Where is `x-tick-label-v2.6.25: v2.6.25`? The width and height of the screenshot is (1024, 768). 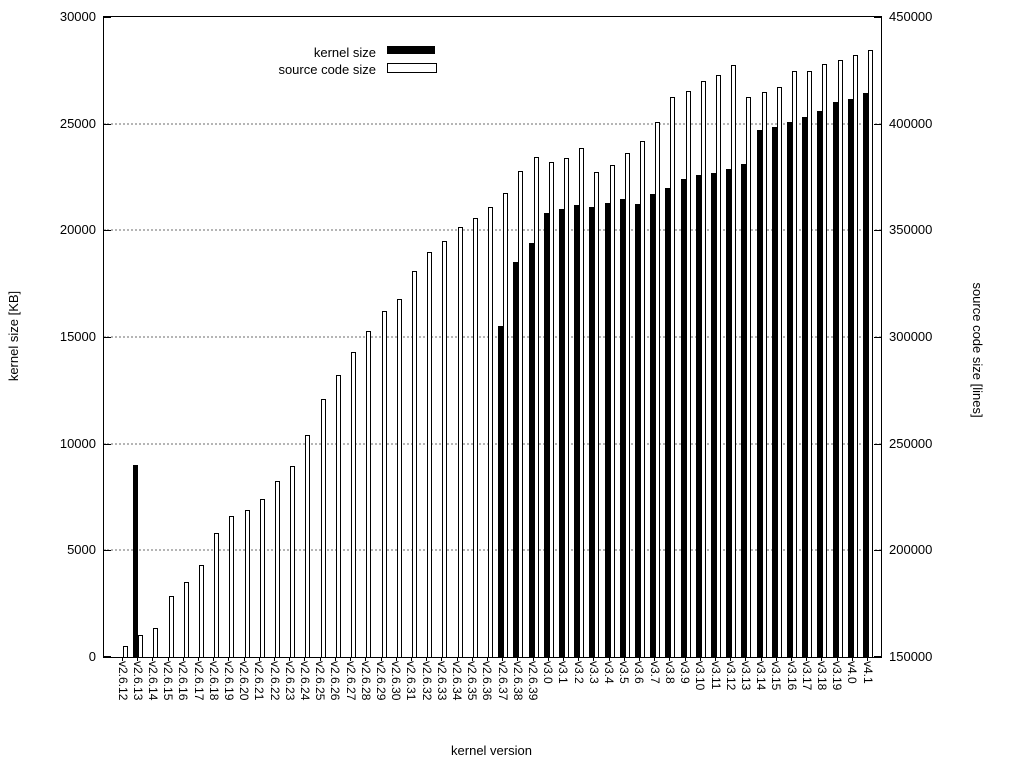
x-tick-label-v2.6.25: v2.6.25 is located at coordinates (320, 681).